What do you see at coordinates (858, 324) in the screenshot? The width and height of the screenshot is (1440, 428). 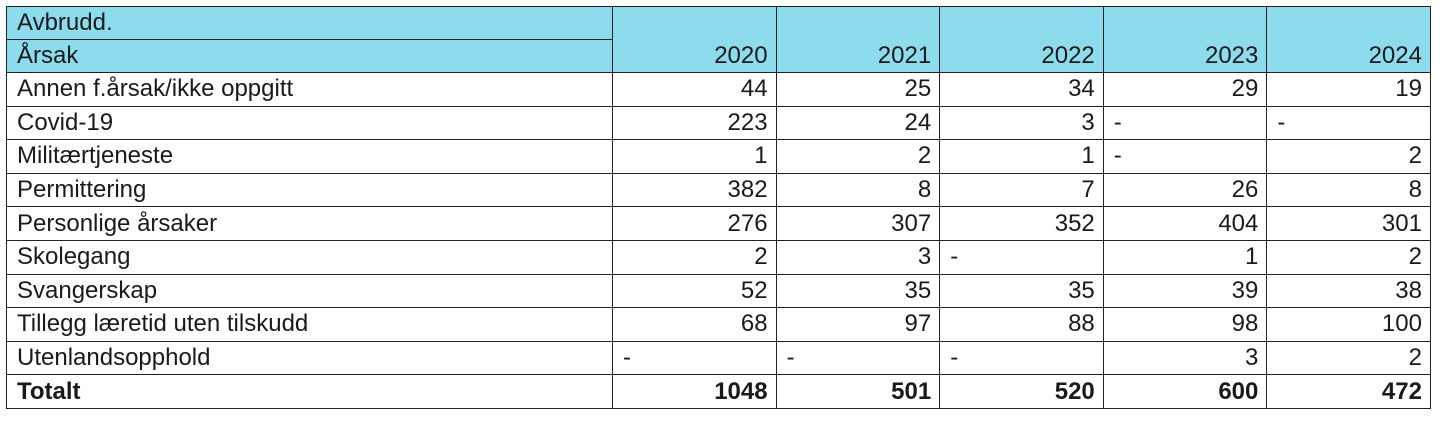 I see `value-cell-2021: 97` at bounding box center [858, 324].